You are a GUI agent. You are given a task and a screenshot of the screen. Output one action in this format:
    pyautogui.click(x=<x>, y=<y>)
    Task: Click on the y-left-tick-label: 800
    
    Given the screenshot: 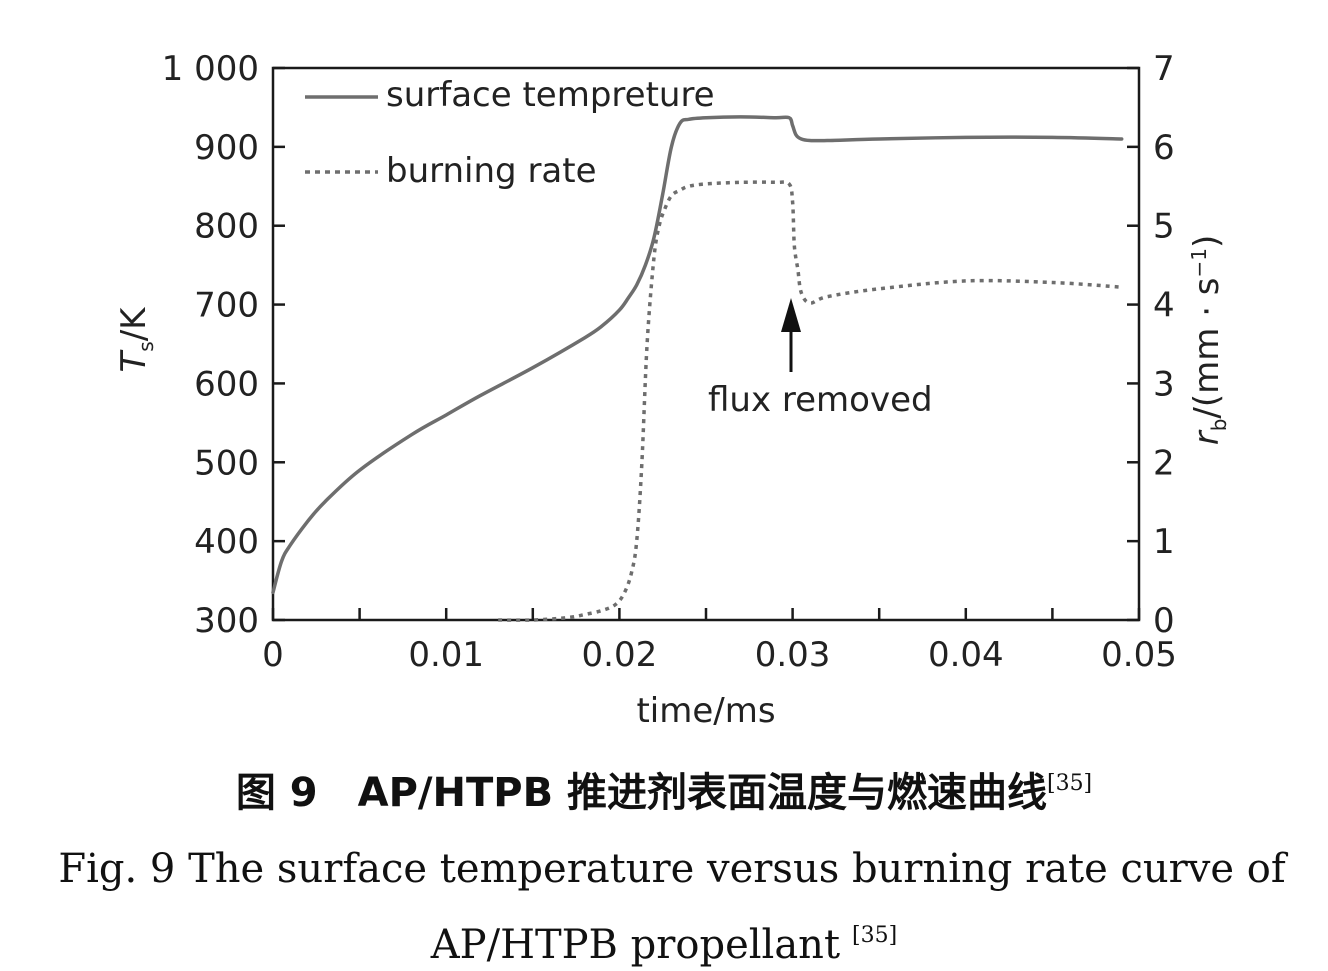 What is the action you would take?
    pyautogui.click(x=226, y=227)
    